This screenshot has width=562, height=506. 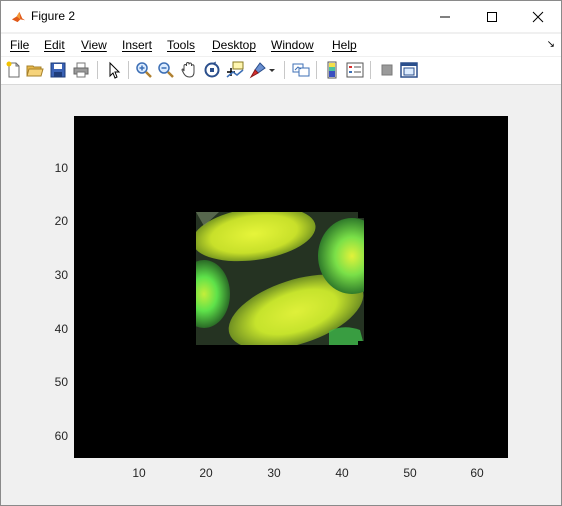 I want to click on x-tick-label: 60, so click(x=477, y=473).